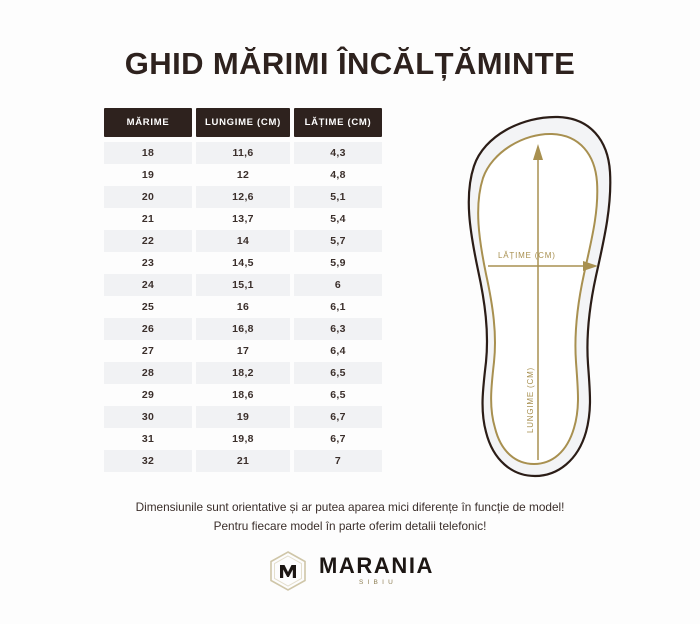 The height and width of the screenshot is (624, 700). I want to click on shoe-outline-svg: LĂȚIME (CM) LUNGIME (CM), so click(539, 296).